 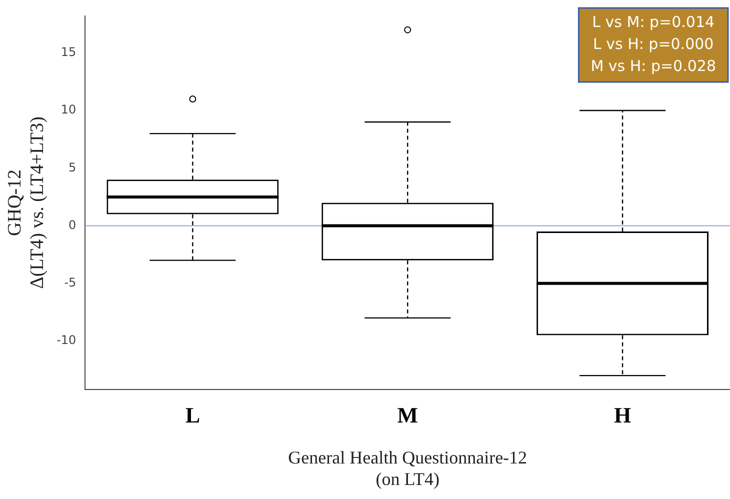 What do you see at coordinates (68, 109) in the screenshot?
I see `y-tick-label: 10` at bounding box center [68, 109].